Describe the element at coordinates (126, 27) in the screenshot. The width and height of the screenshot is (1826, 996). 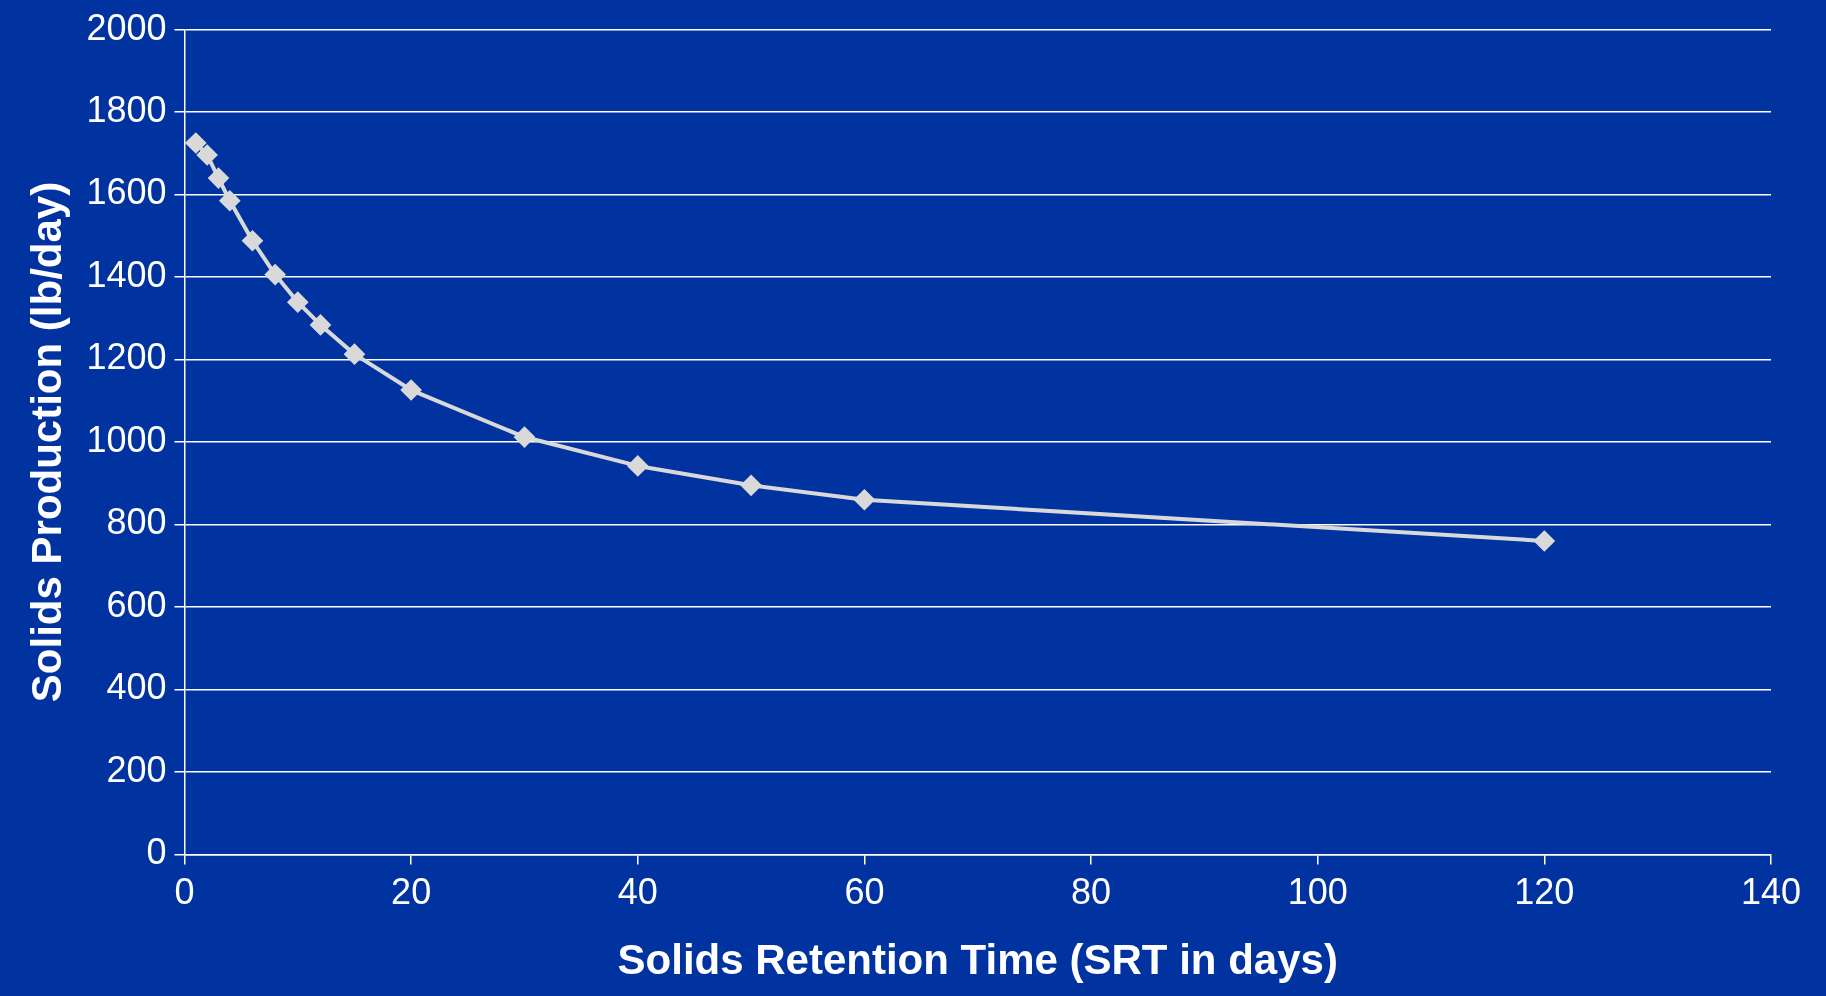
I see `y-tick-label: 2000` at that location.